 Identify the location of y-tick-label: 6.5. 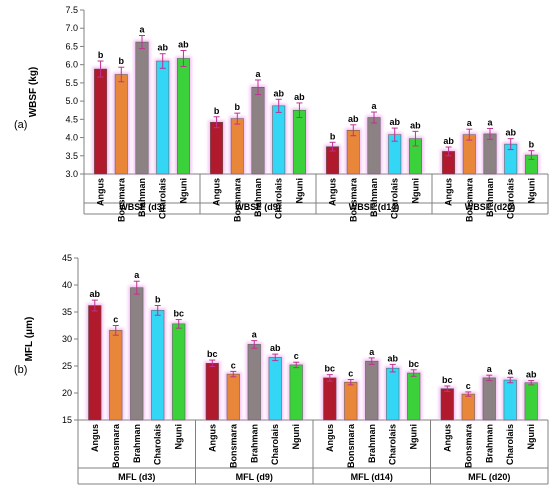
(71, 46).